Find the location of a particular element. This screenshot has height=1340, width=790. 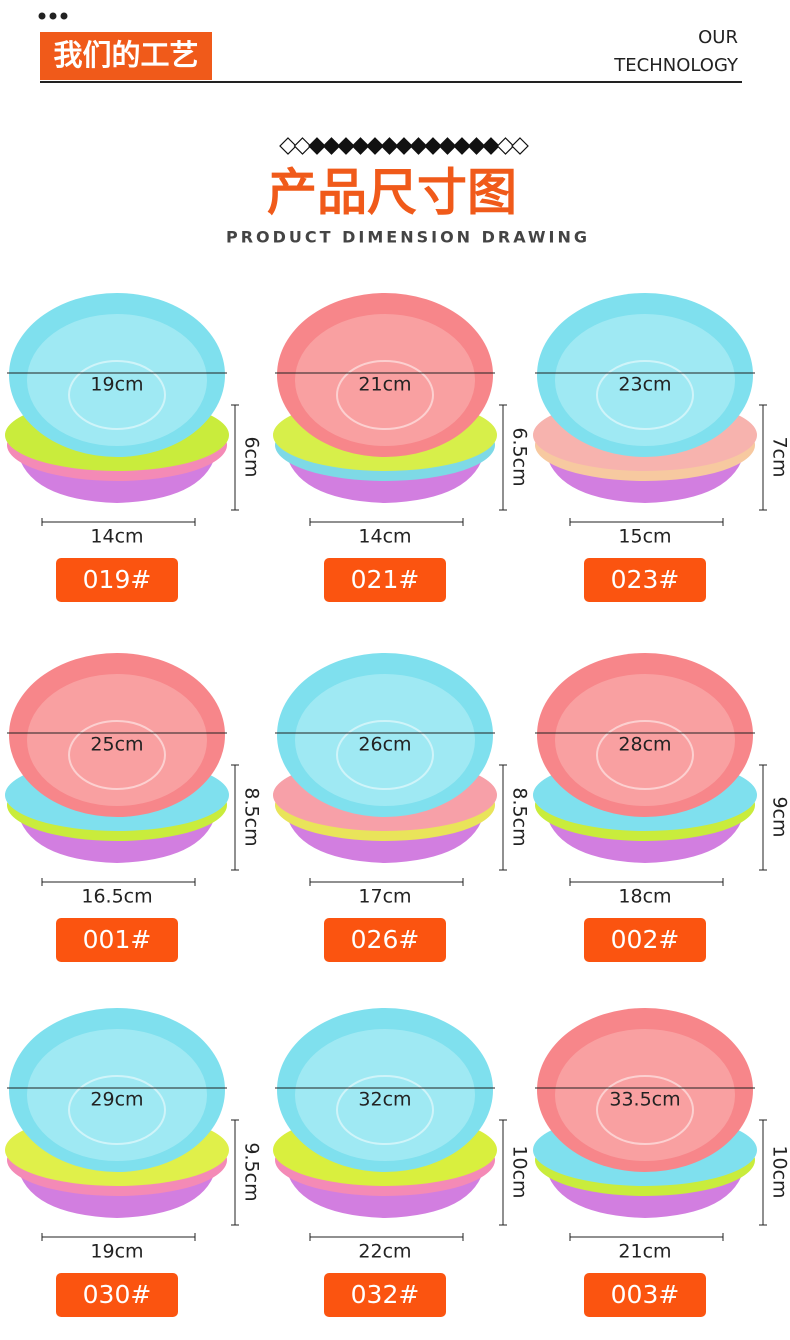

height: 6.5cm is located at coordinates (520, 456).